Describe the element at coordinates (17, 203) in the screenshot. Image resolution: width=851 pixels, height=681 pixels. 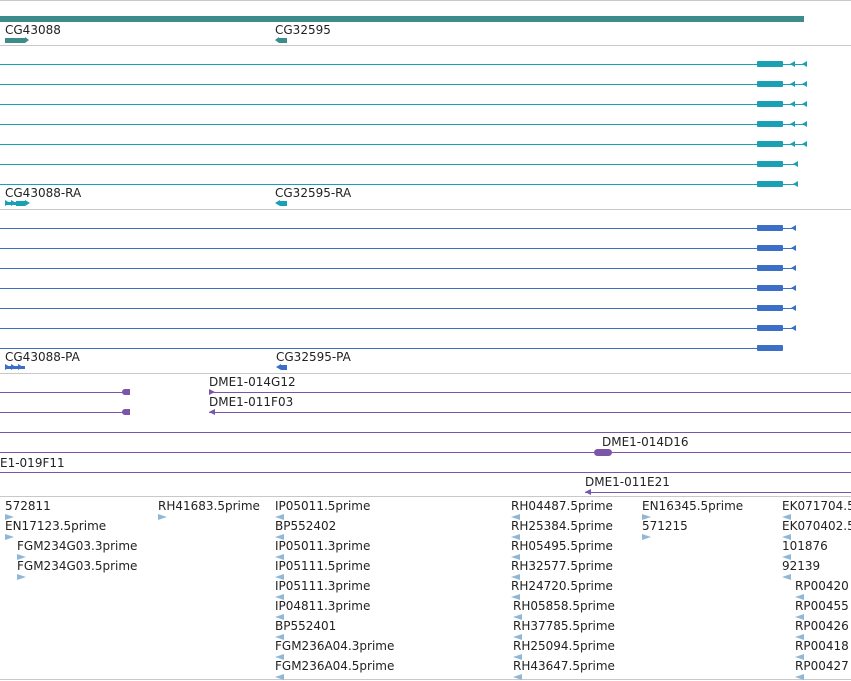
I see `transcript-glyph-cg43088-ra` at that location.